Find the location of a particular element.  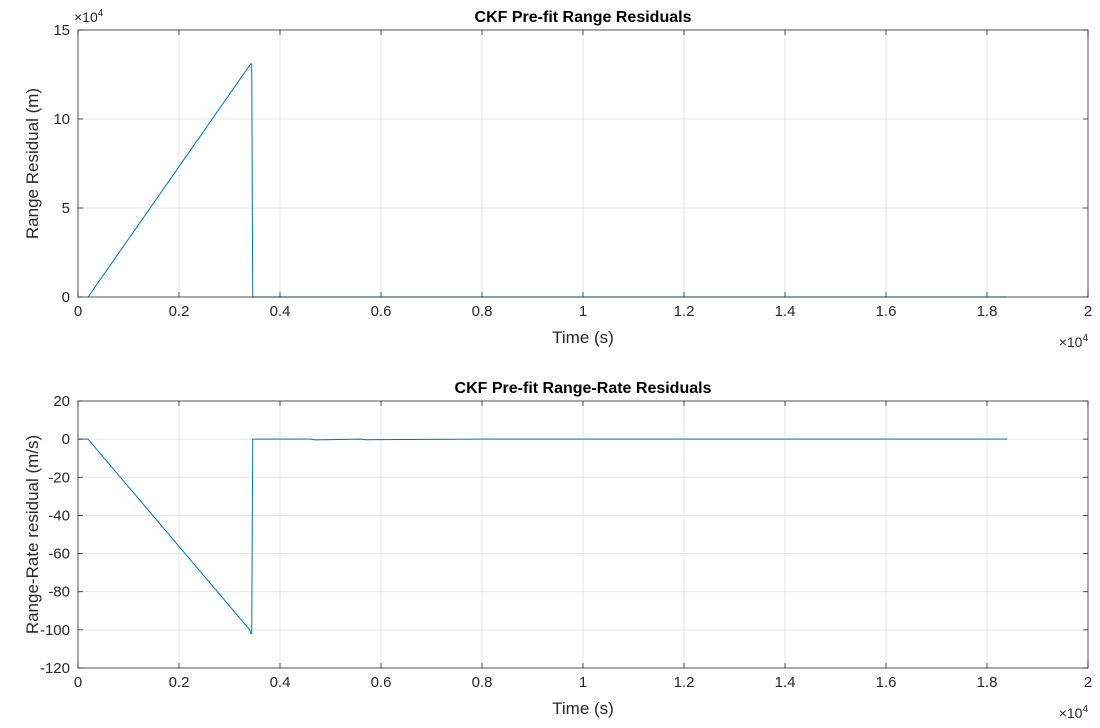

y-tick-label: 5 is located at coordinates (66, 208).